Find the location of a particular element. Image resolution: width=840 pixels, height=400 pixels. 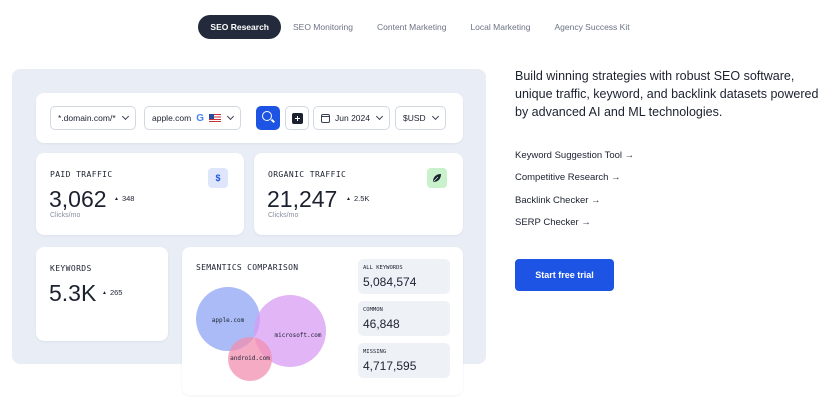

domain-scope-value: *.domain.com/* is located at coordinates (87, 118).